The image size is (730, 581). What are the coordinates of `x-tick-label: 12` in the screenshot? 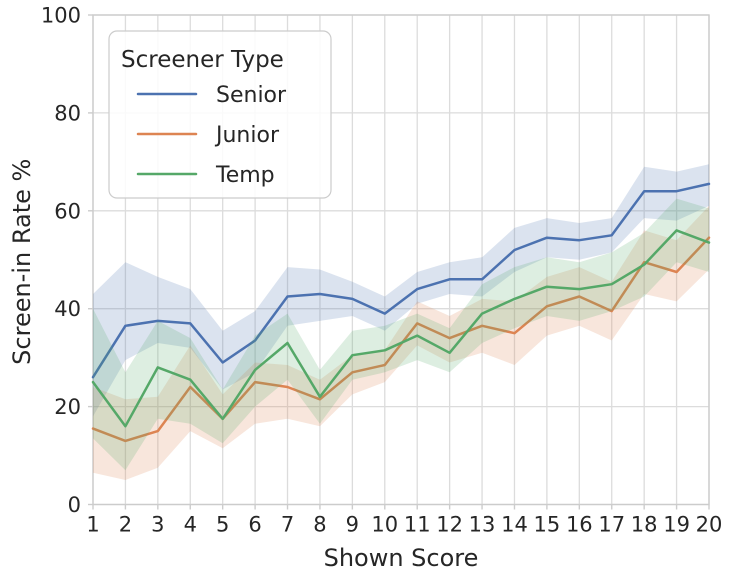 It's located at (449, 525).